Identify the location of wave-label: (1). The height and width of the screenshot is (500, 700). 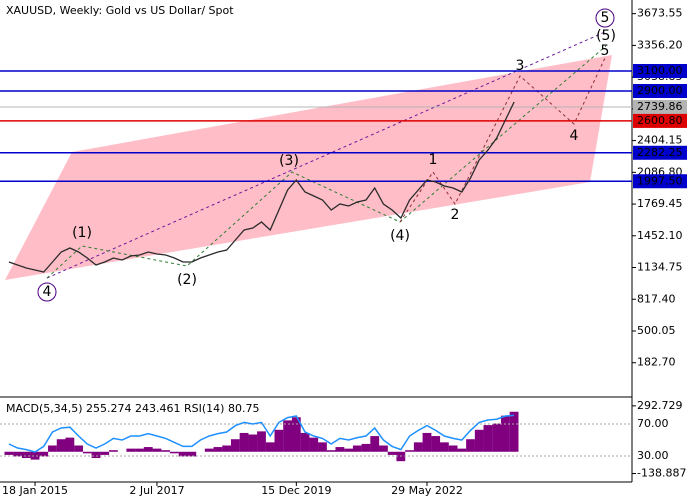
(82, 233).